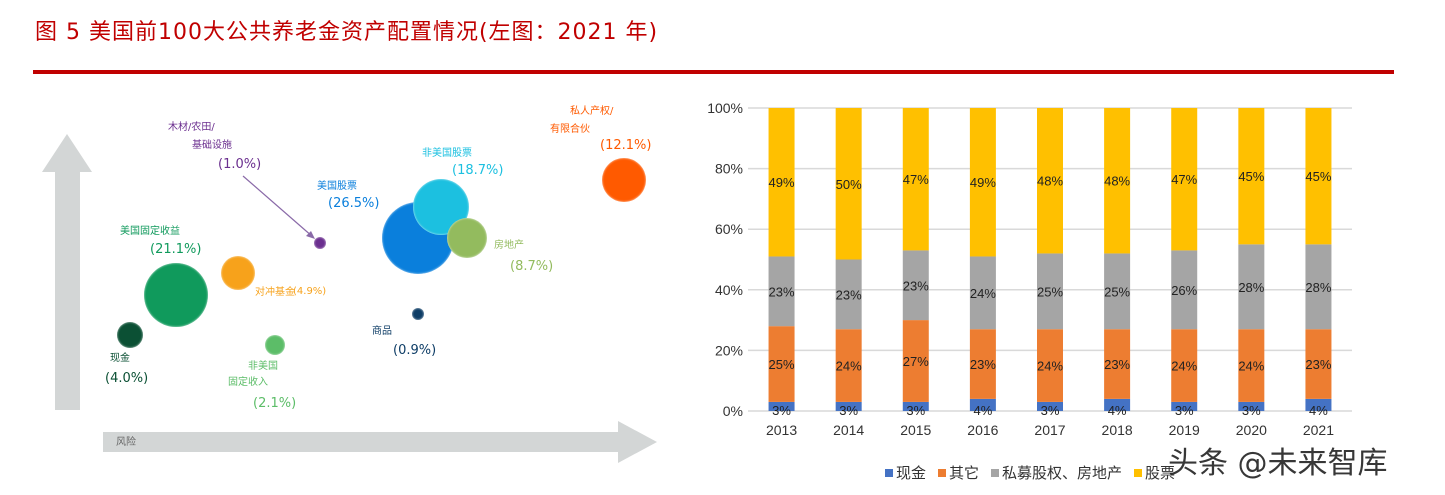  I want to click on bubble-percent: (4.9%), so click(310, 291).